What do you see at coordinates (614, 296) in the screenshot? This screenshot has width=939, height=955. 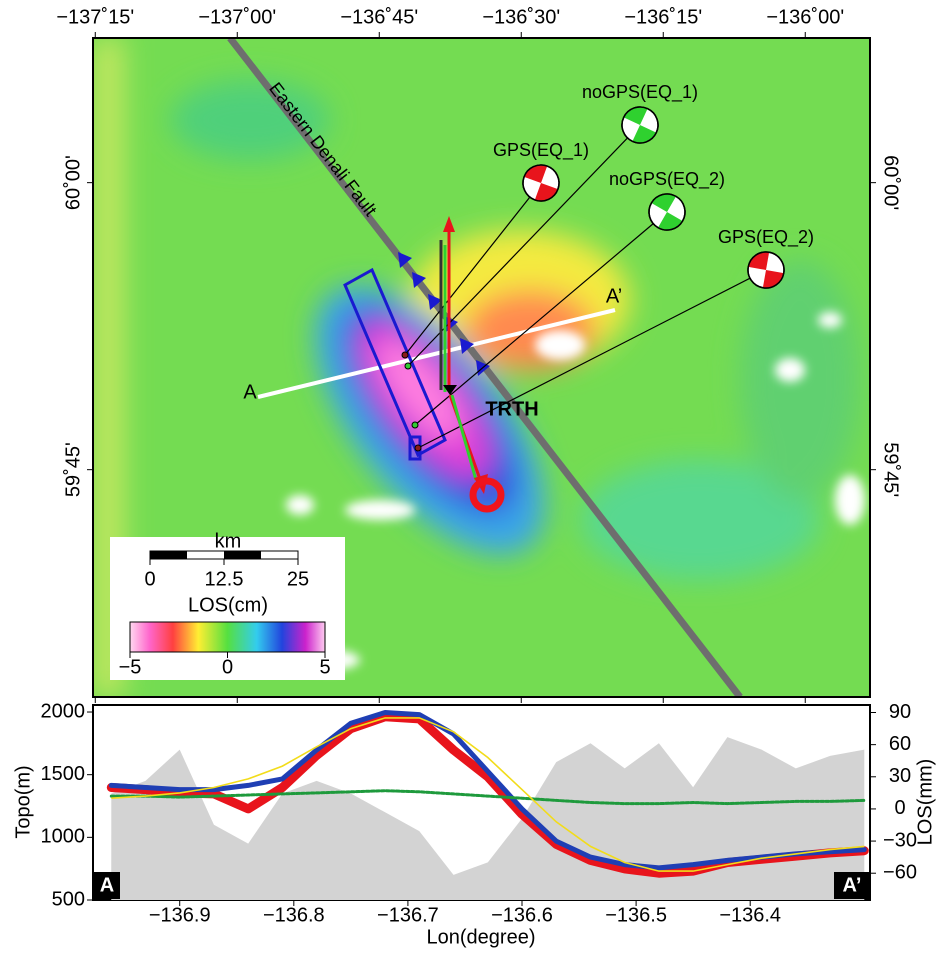 I see `profile-end: A’` at bounding box center [614, 296].